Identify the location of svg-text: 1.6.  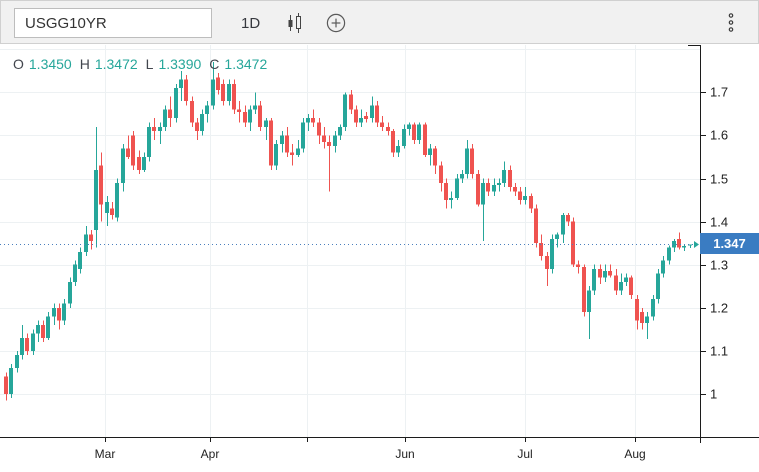
(719, 135).